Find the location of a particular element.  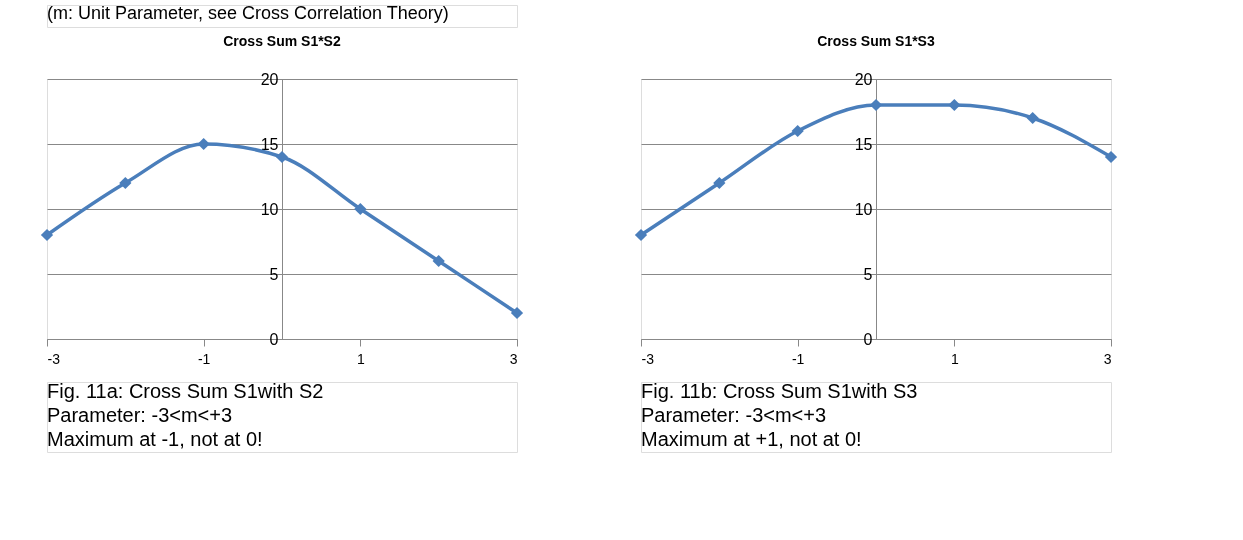

text: Maximum at +1, not at 0! is located at coordinates (751, 439).